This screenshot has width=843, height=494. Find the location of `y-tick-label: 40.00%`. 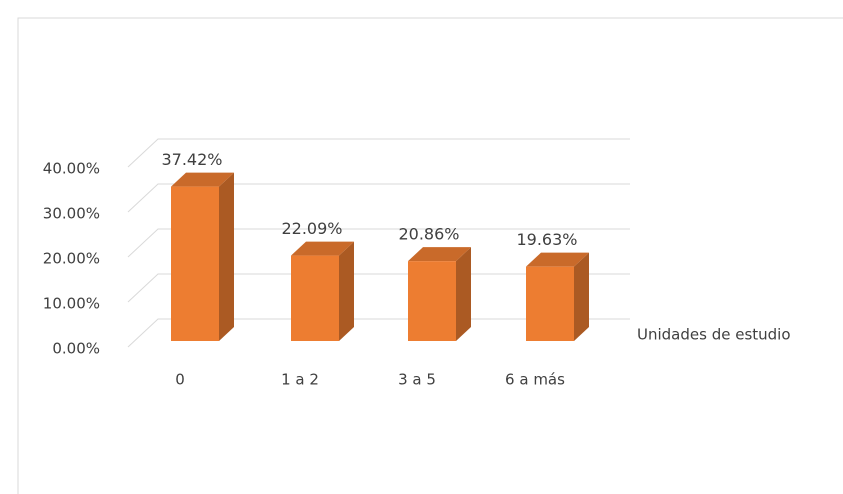

y-tick-label: 40.00% is located at coordinates (71, 169).